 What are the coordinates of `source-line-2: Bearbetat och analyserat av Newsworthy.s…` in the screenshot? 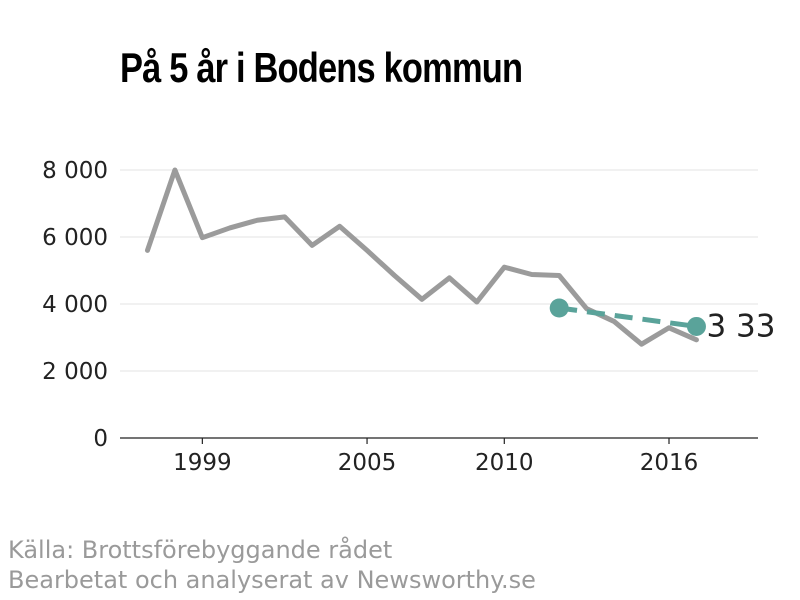 It's located at (272, 580).